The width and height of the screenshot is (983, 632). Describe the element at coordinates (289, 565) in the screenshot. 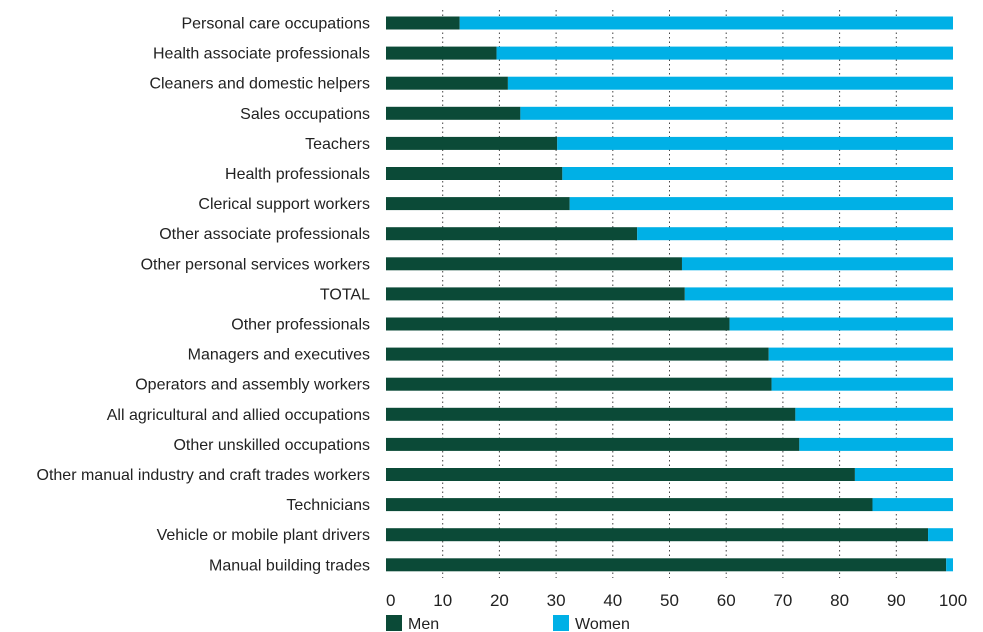

I see `category-label: Manual building trades` at that location.